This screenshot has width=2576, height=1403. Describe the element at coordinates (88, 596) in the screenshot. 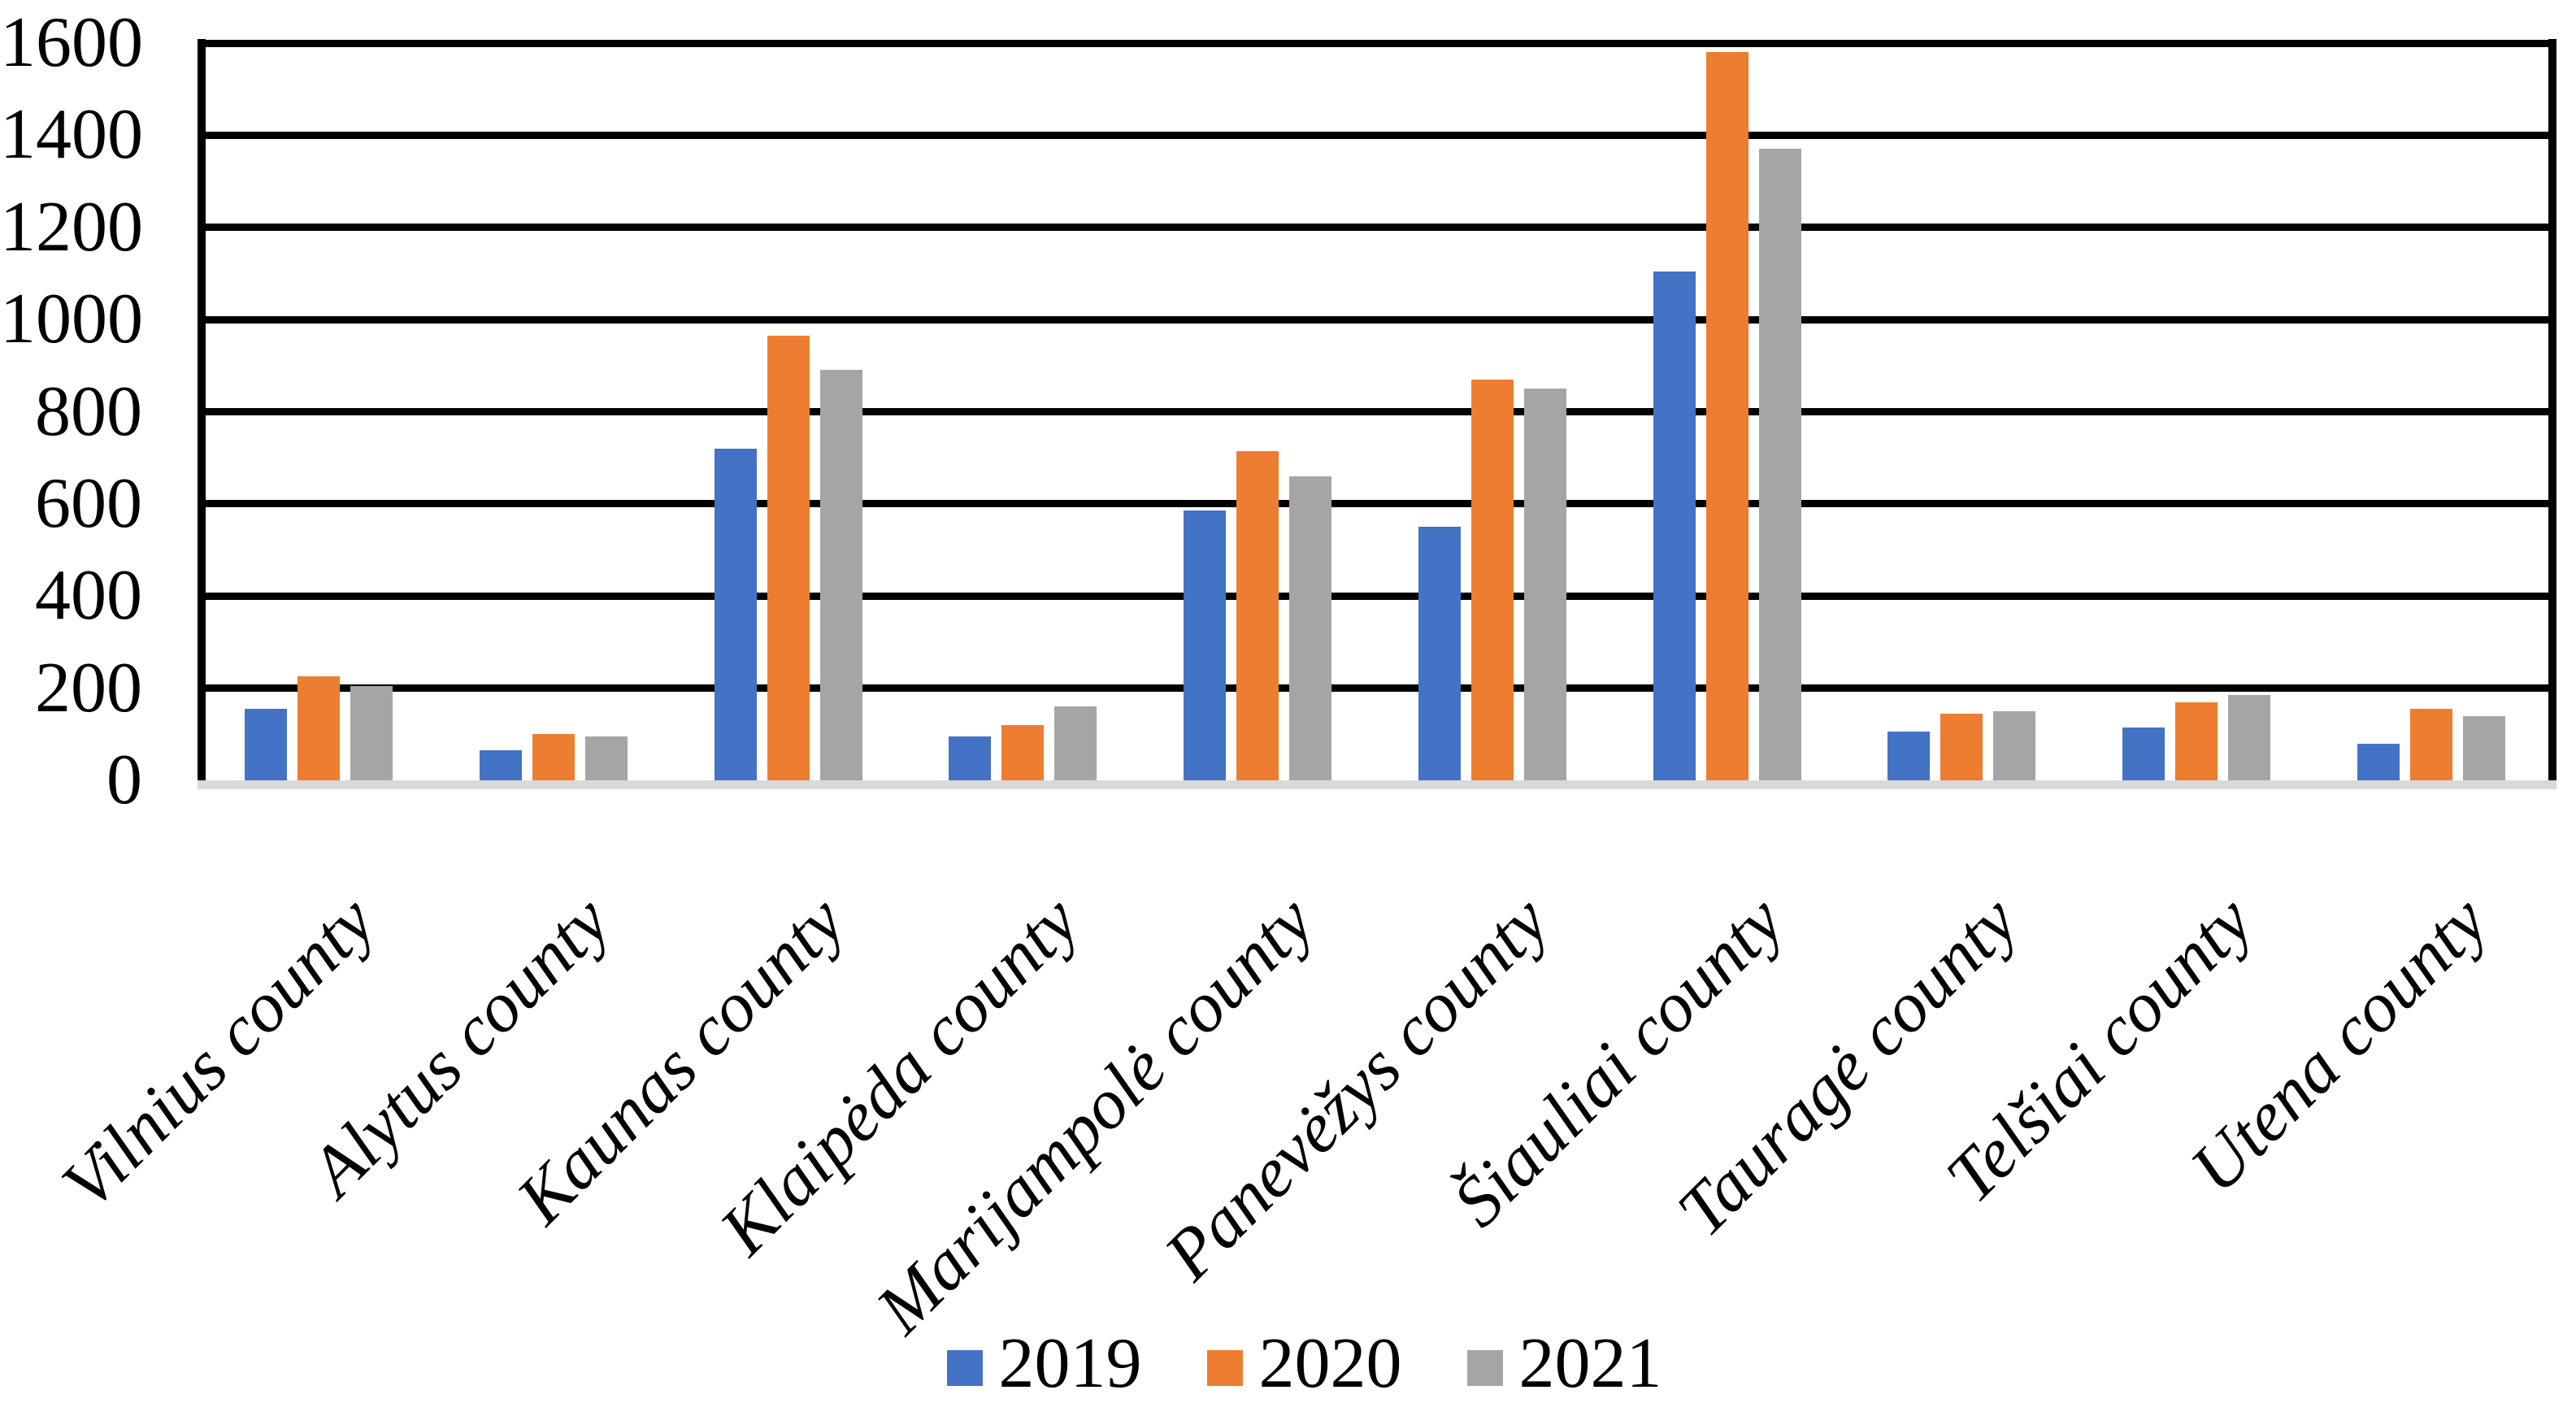

I see `y-tick-label: 400` at that location.